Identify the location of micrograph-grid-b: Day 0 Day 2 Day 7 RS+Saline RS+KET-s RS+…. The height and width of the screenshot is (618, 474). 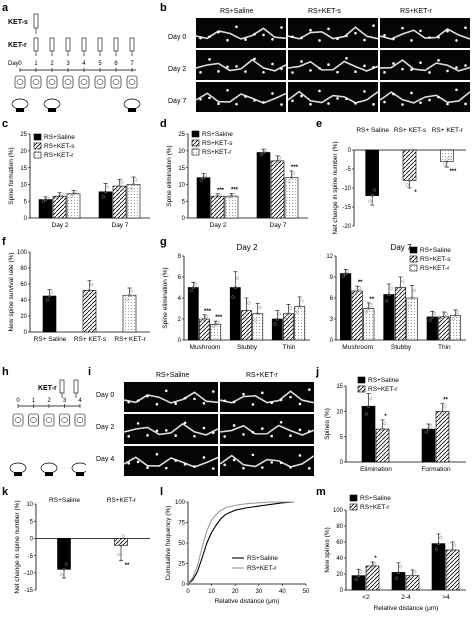
(320, 62).